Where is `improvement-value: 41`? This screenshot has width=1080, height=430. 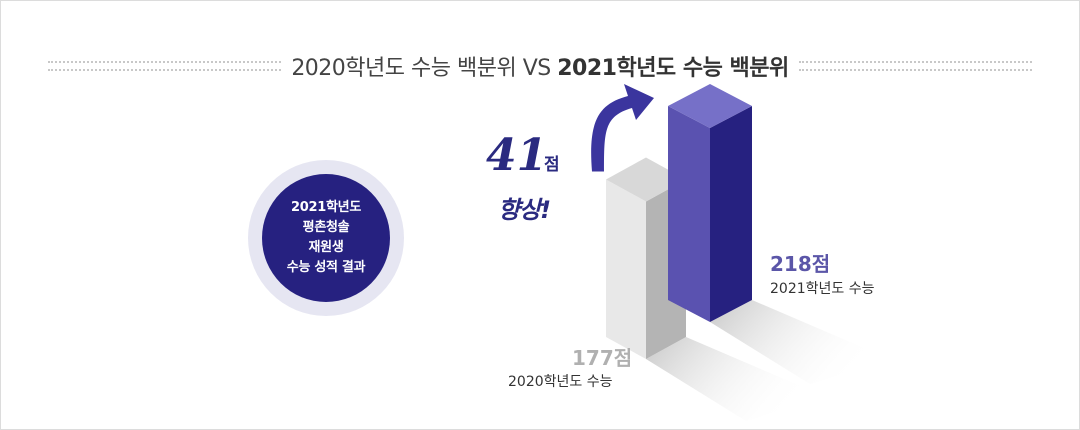 improvement-value: 41 is located at coordinates (517, 155).